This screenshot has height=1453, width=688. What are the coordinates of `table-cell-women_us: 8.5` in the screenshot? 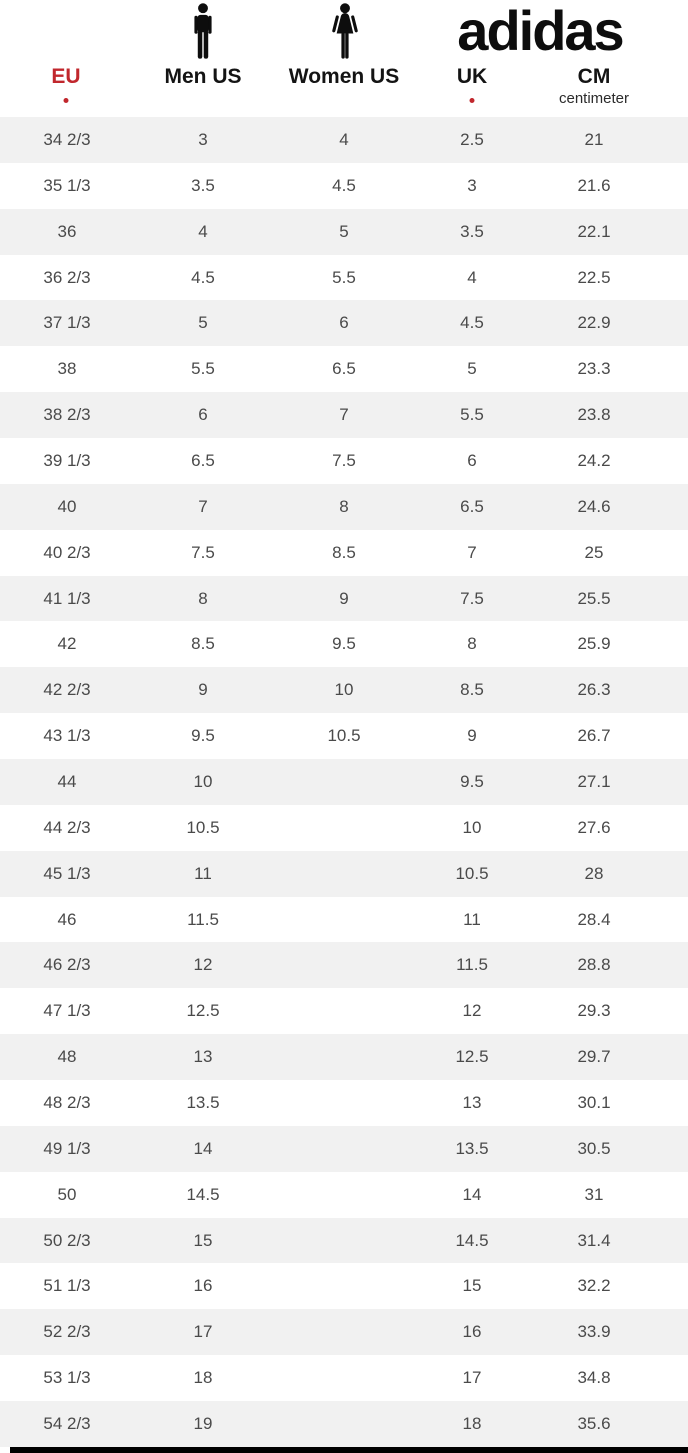 It's located at (344, 552).